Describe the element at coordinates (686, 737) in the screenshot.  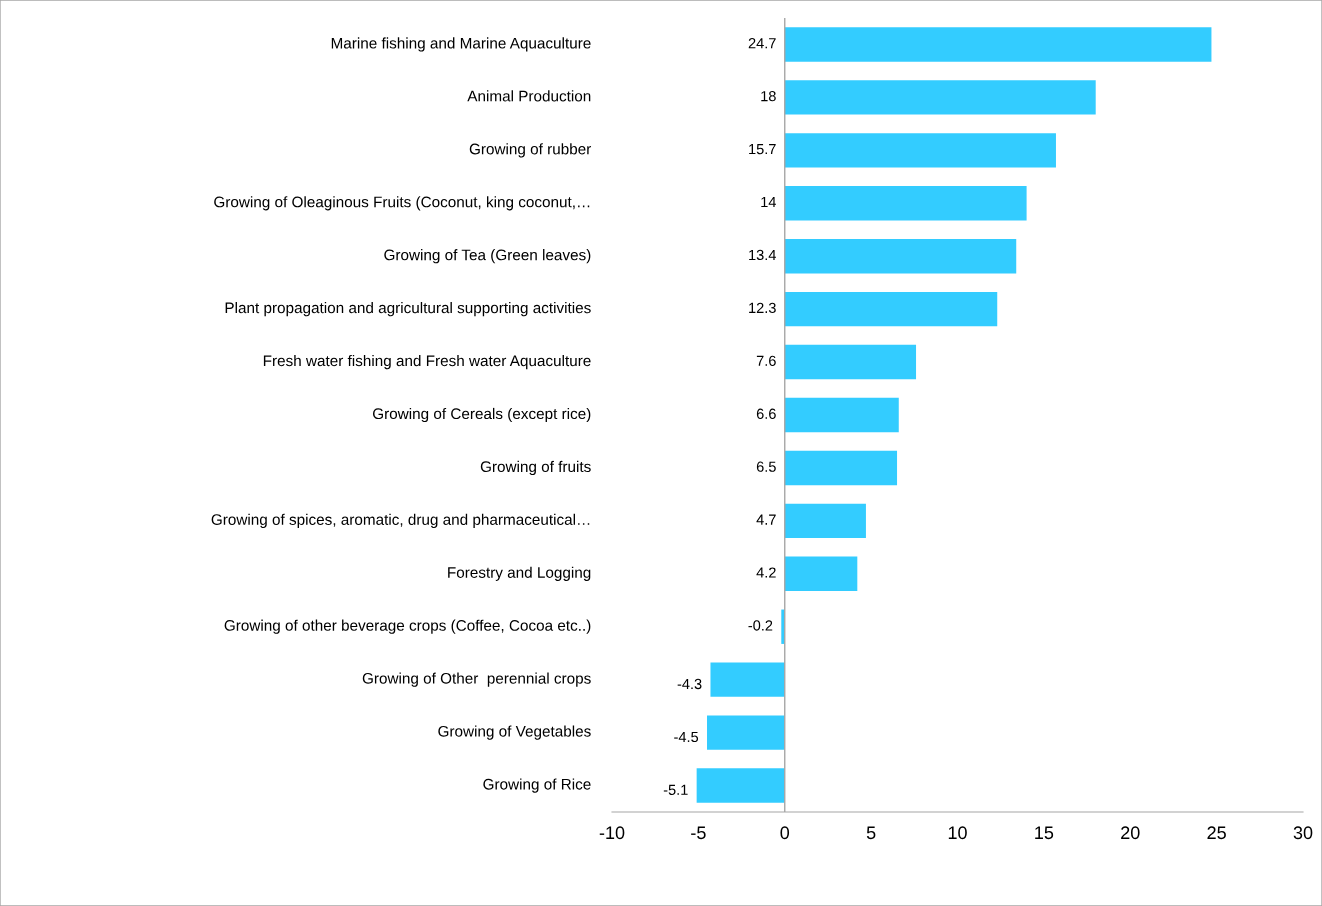
I see `data-label: -4.5` at that location.